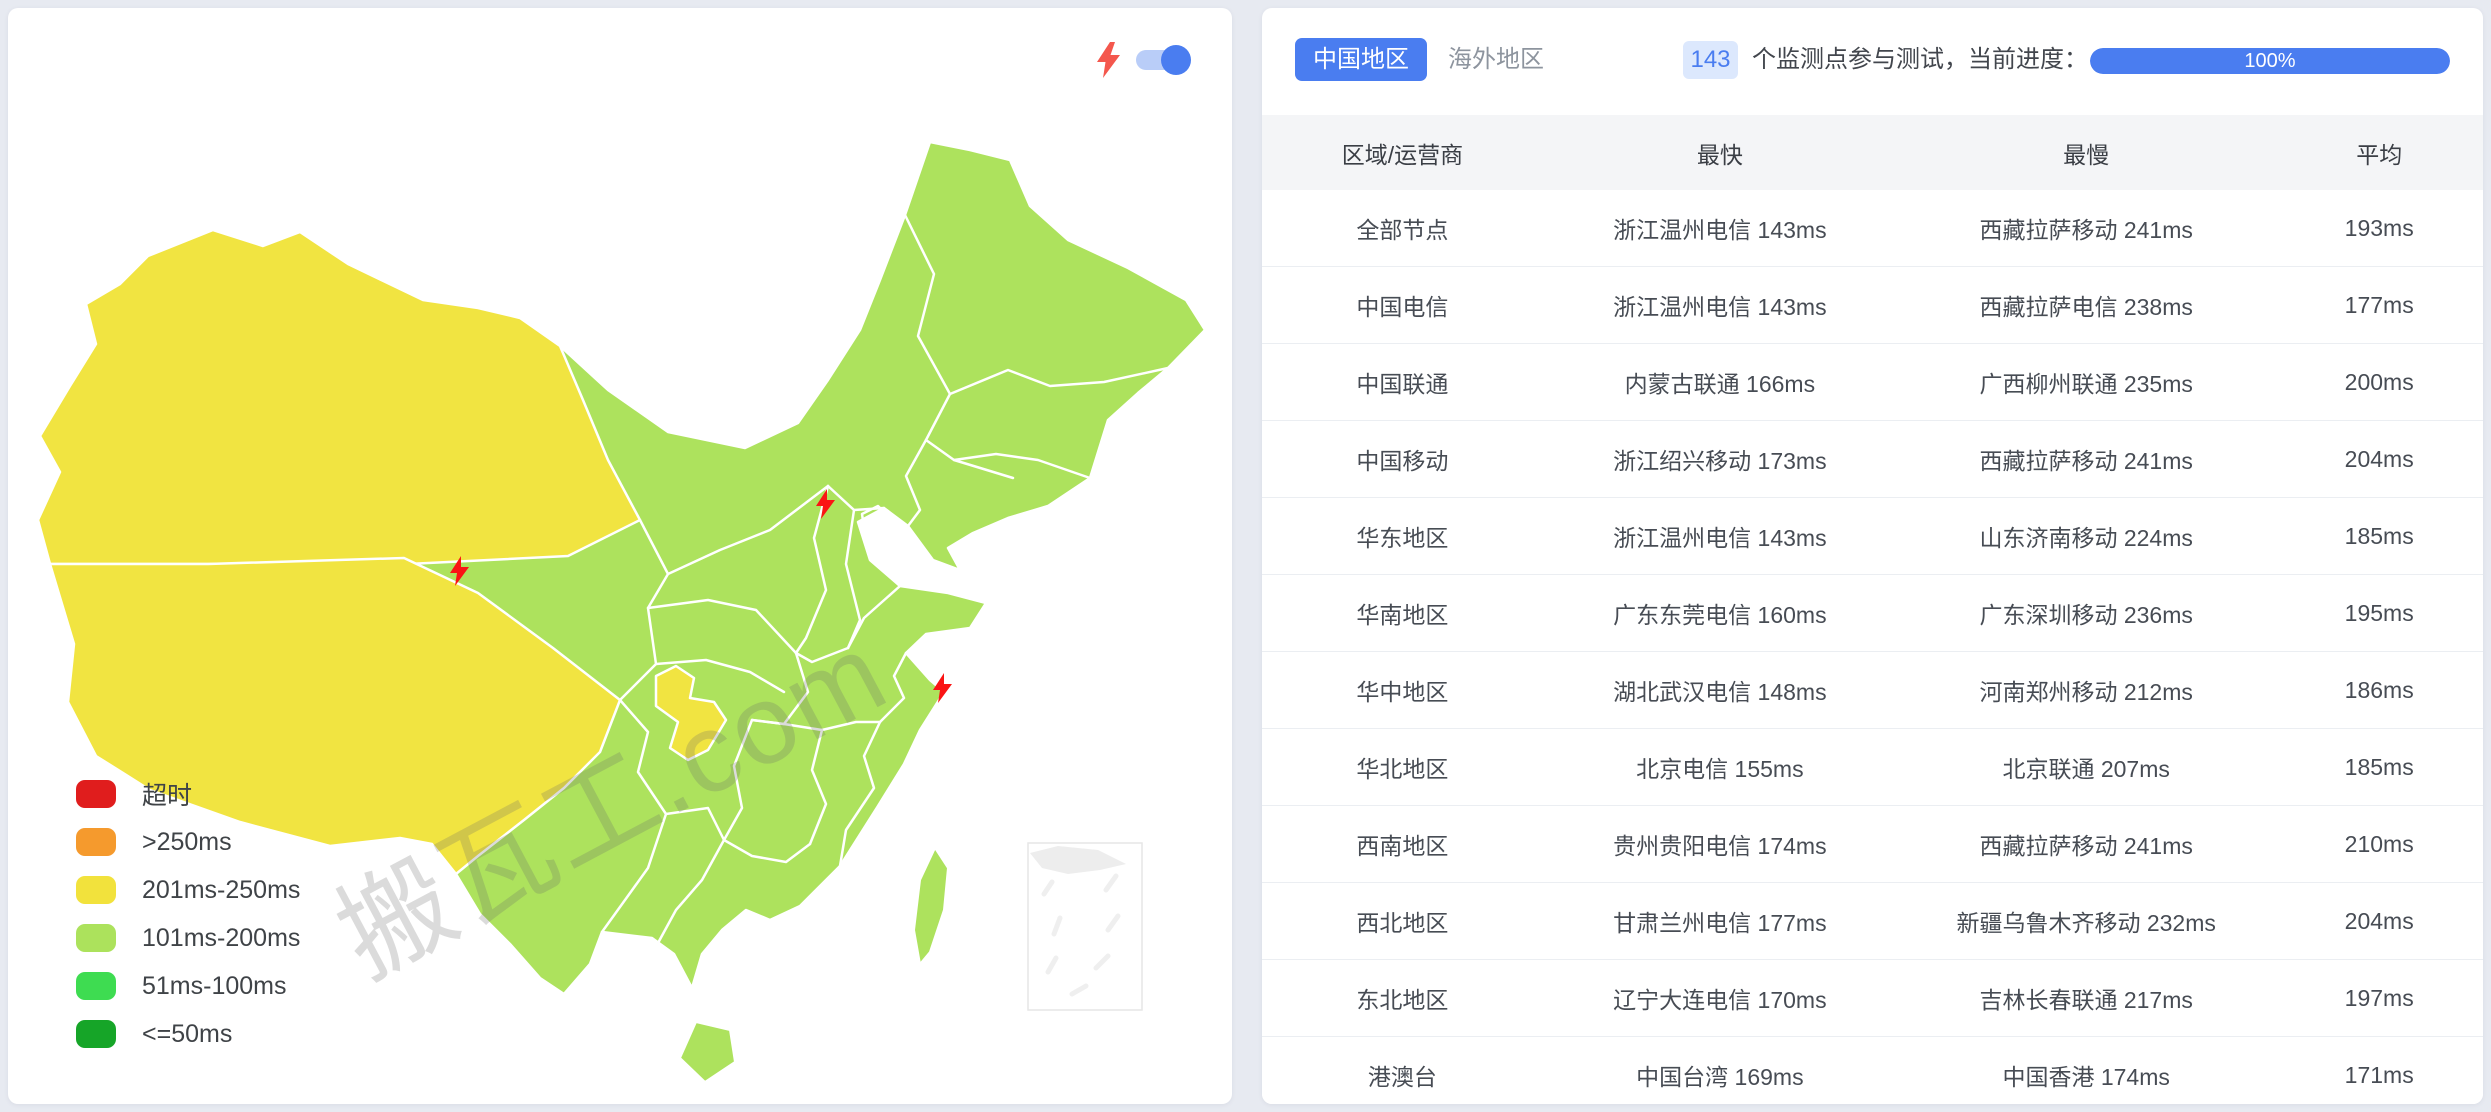 The height and width of the screenshot is (1112, 2491). I want to click on bolt-overlay-toggle, so click(1163, 60).